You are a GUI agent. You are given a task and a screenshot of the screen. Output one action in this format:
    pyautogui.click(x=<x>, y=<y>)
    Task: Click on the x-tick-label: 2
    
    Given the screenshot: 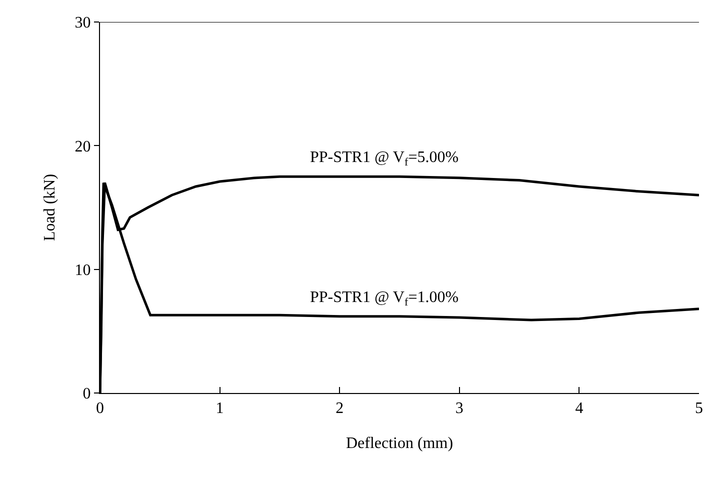 What is the action you would take?
    pyautogui.click(x=340, y=409)
    